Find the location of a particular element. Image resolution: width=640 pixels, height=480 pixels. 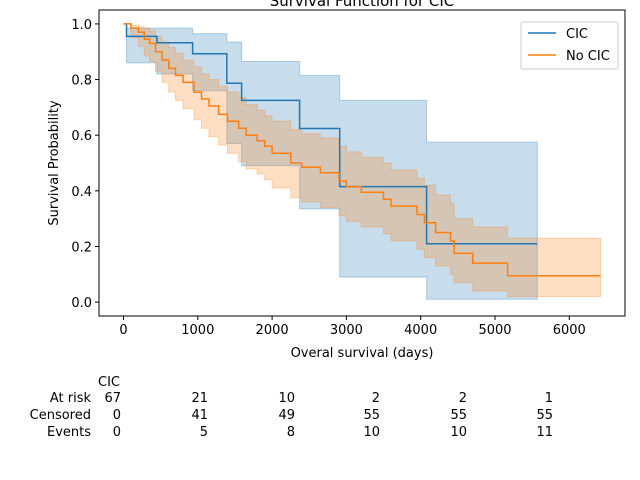

risk-row-label-events: Events is located at coordinates (69, 432).